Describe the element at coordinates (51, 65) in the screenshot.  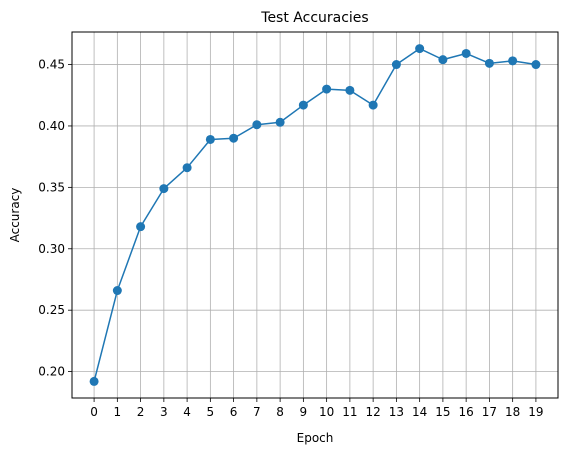
I see `y-tick-label: 0.45` at that location.